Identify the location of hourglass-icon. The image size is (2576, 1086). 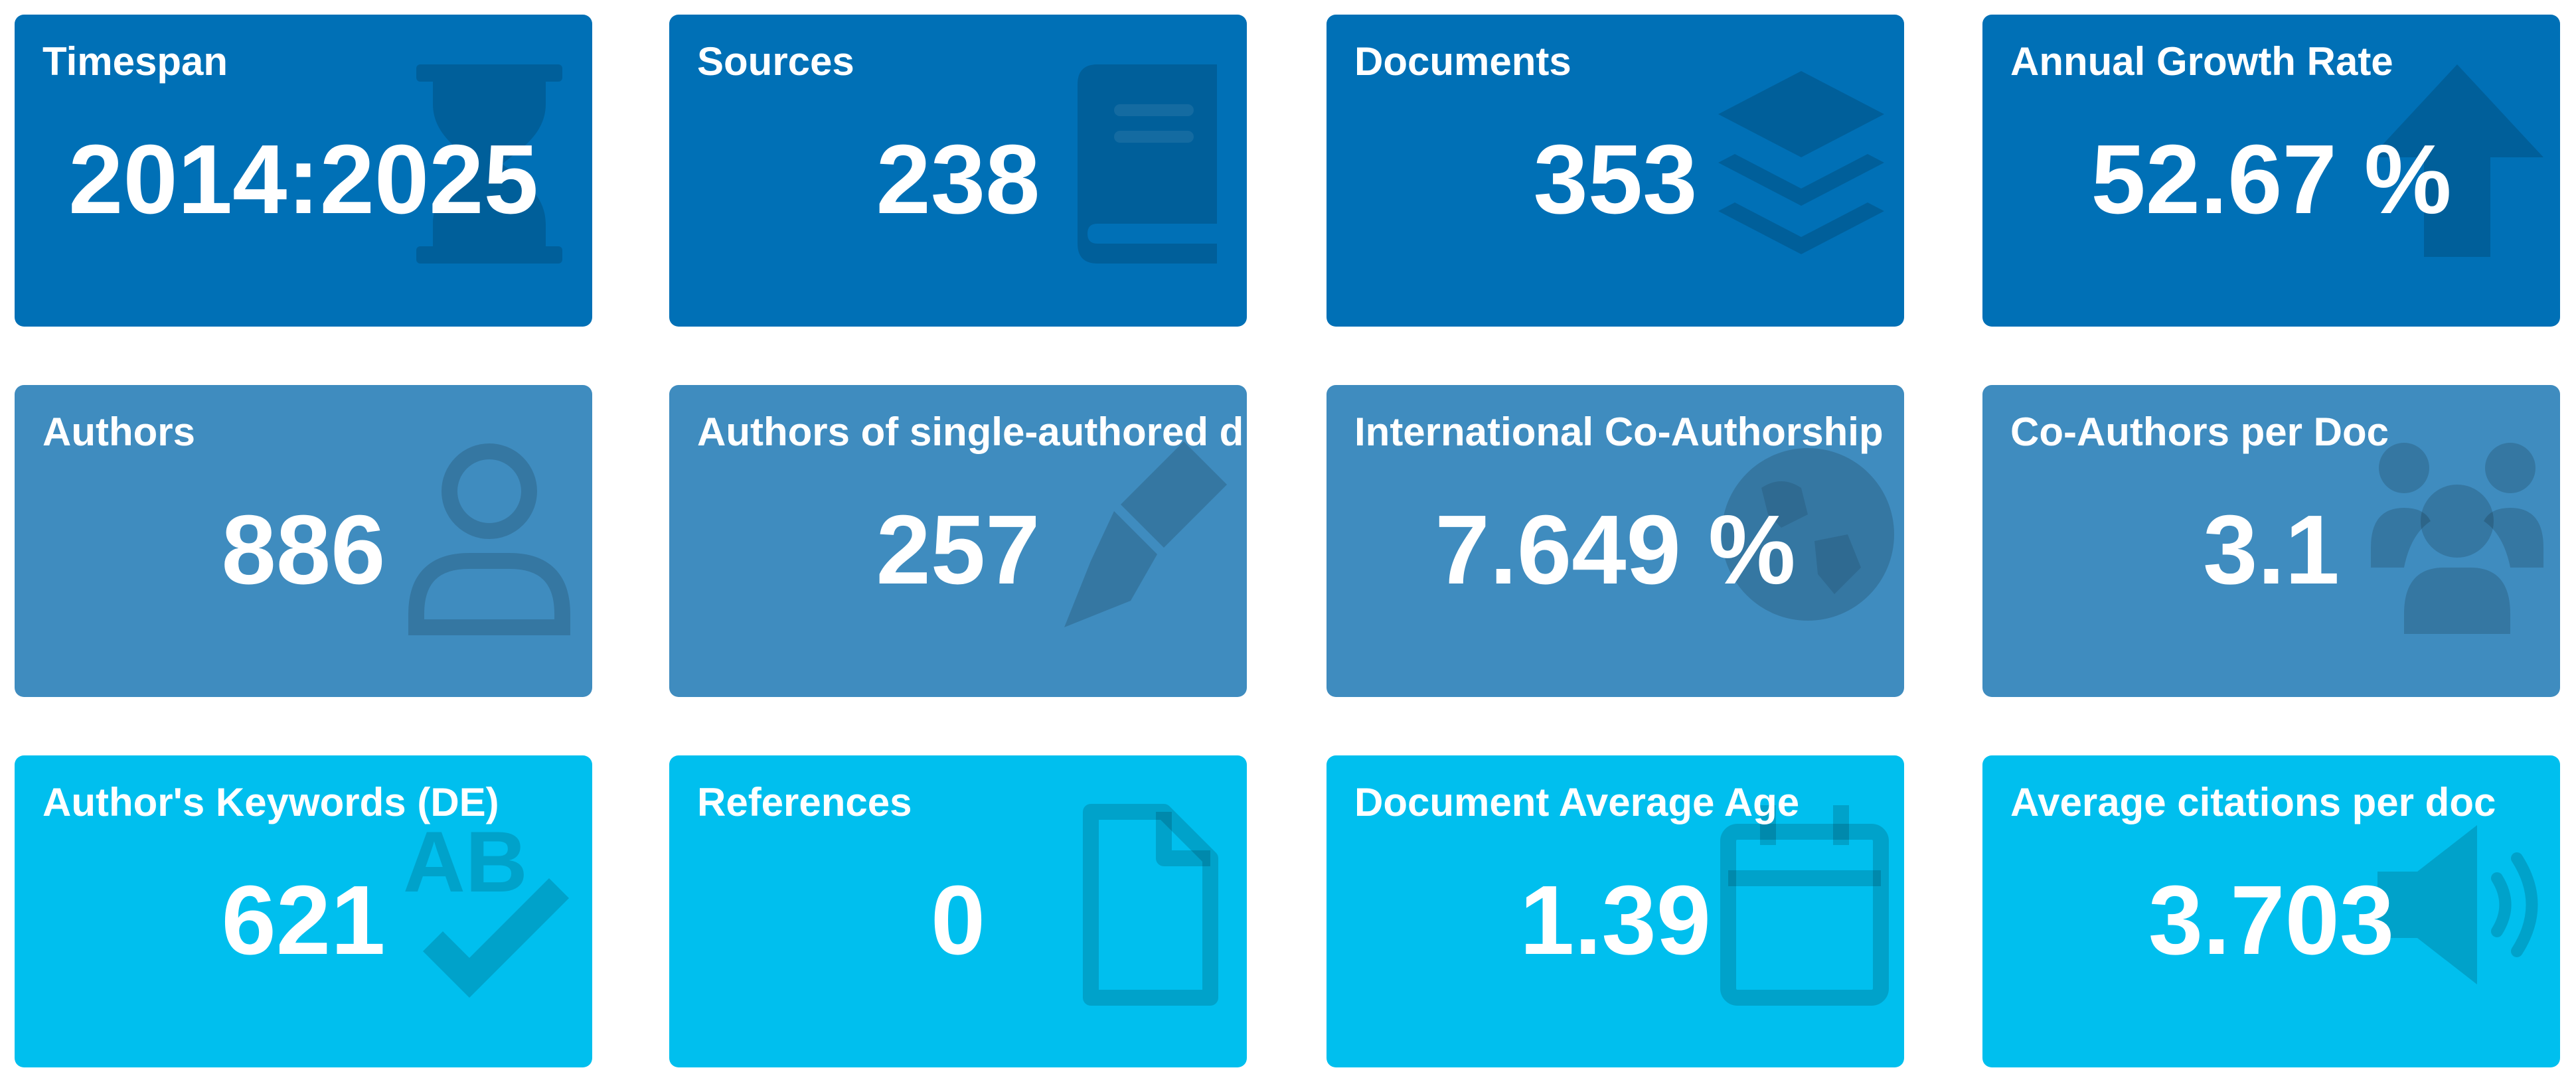
(489, 164).